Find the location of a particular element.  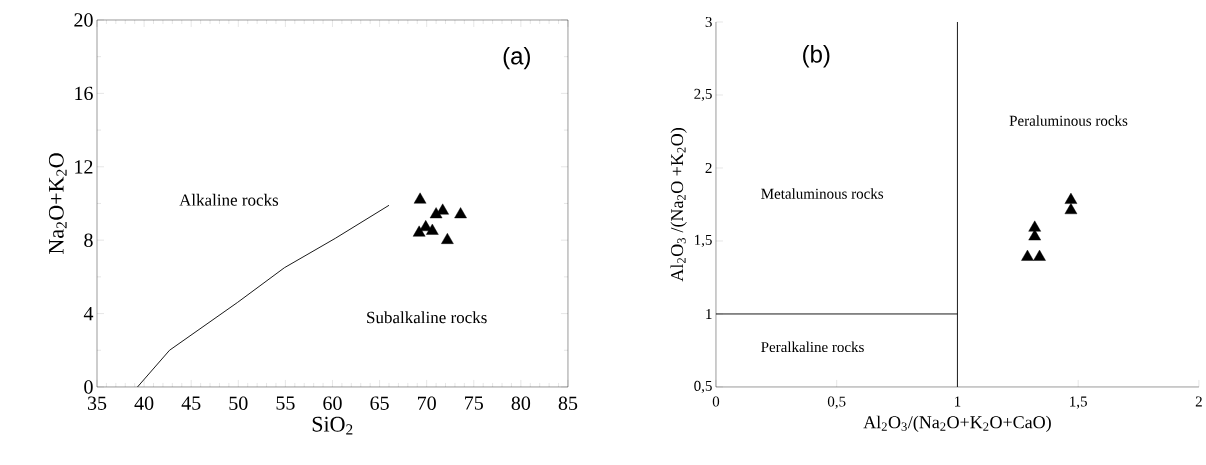

y-axis-title: Na$_{2}$O+K$_{2}$O is located at coordinates (57, 203).